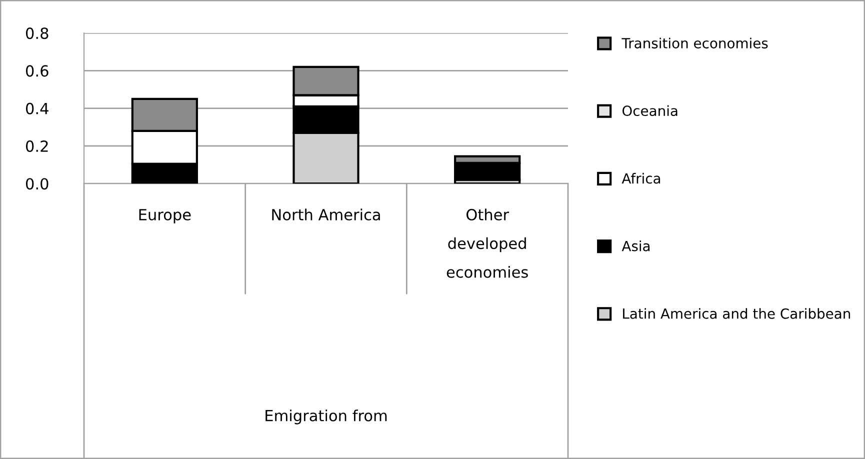 The width and height of the screenshot is (865, 459). I want to click on x-tick-label: Other developed economies, so click(487, 243).